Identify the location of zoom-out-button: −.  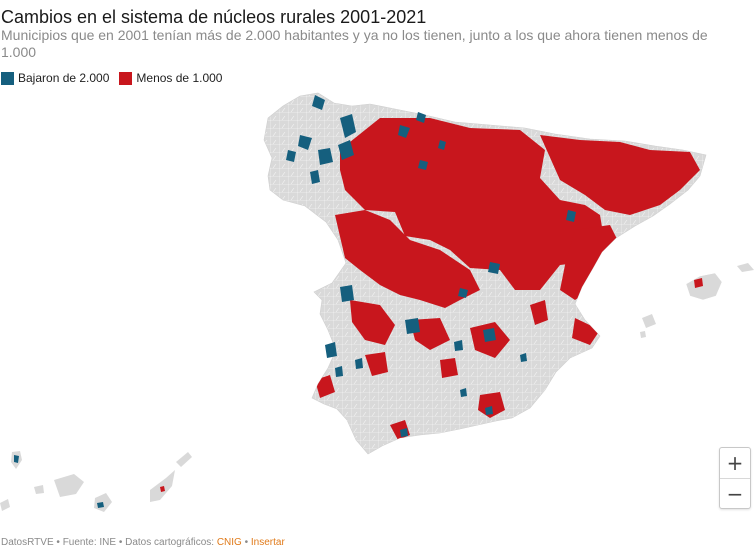
(735, 493).